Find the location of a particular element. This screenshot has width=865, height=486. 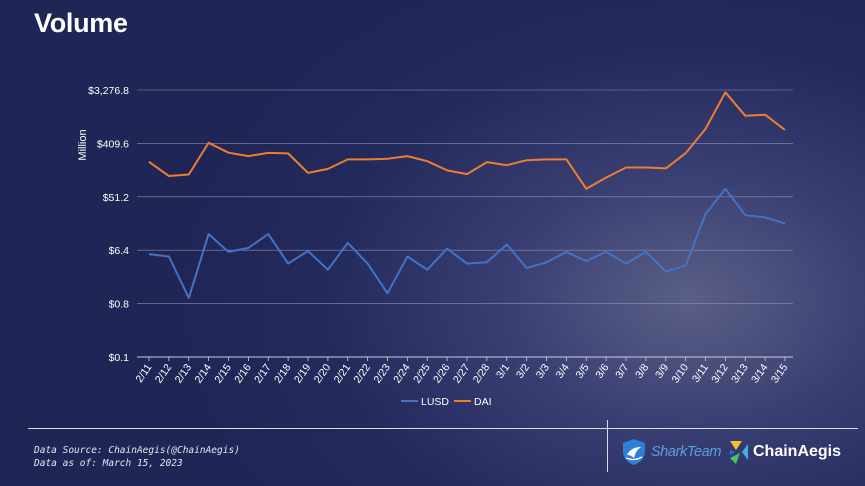

x-tick-label: 3/12 is located at coordinates (720, 374).